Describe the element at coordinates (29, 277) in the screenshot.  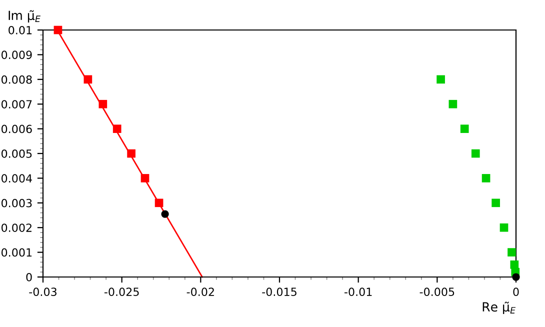
I see `y-tick-label: 0` at that location.